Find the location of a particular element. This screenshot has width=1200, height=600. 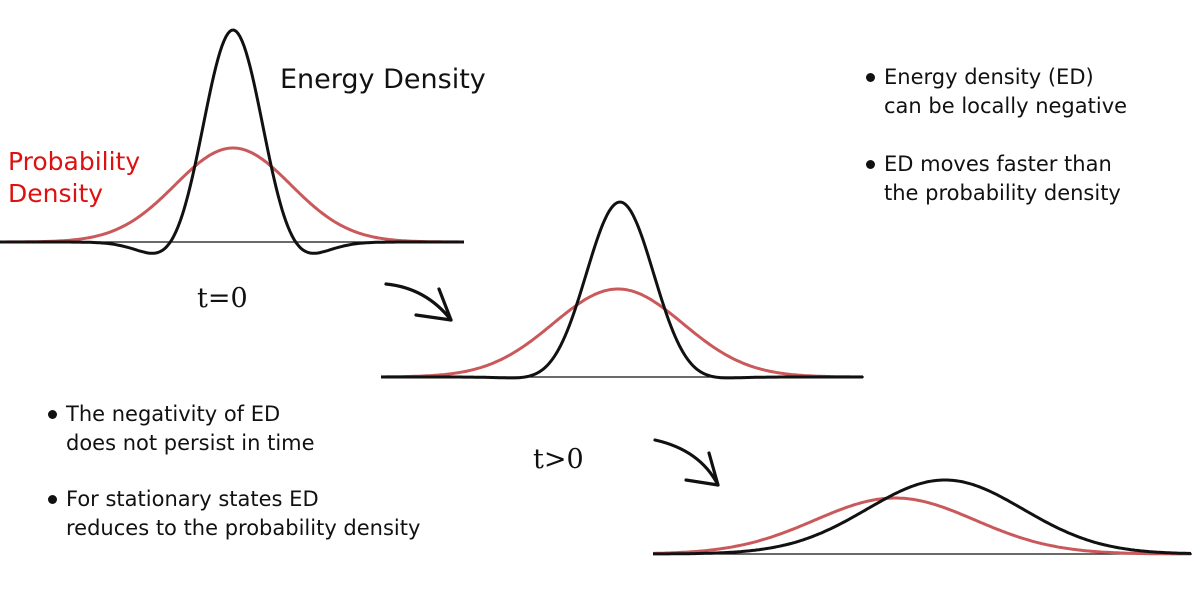

probability-density-curve-t-mid is located at coordinates (622, 333).